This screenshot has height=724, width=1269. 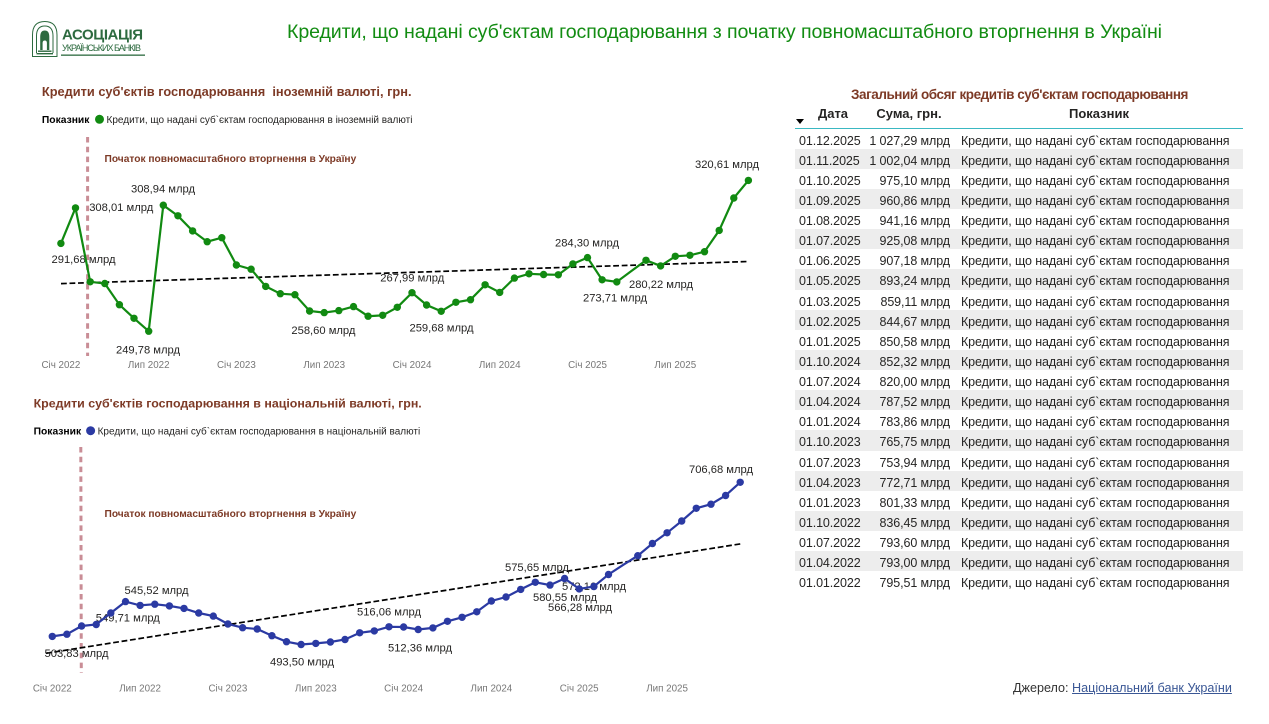 What do you see at coordinates (420, 648) in the screenshot?
I see `svg-text: 512,36 млрд` at bounding box center [420, 648].